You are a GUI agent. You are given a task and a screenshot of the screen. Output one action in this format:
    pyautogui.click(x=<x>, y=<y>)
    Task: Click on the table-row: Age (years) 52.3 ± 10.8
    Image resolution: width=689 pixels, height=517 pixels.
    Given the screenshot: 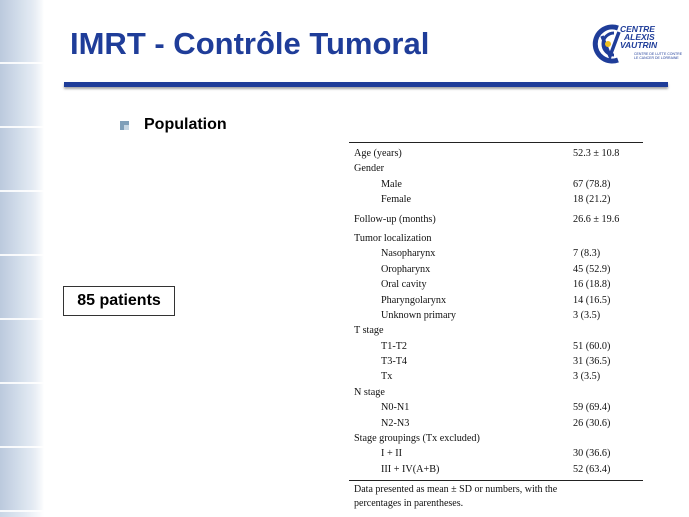 What is the action you would take?
    pyautogui.click(x=496, y=153)
    